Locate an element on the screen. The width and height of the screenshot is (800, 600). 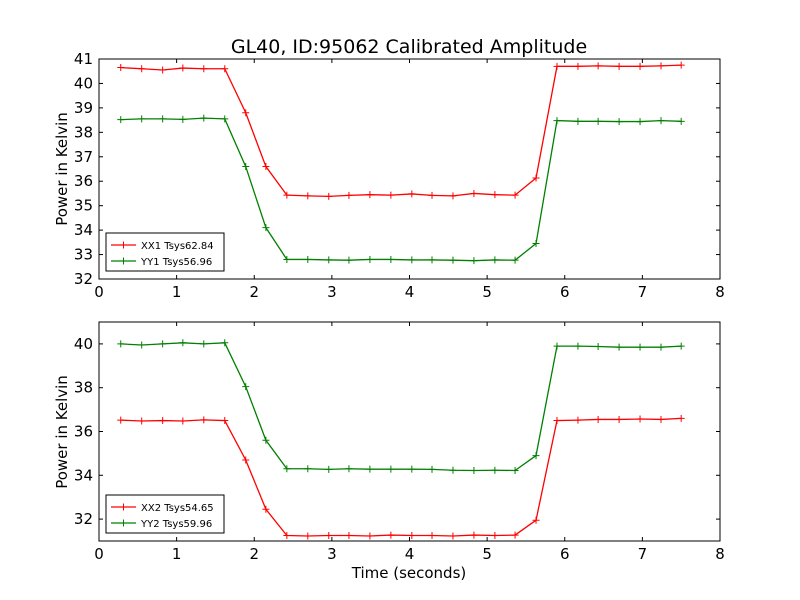
top-xtick-label: 2 is located at coordinates (254, 292).